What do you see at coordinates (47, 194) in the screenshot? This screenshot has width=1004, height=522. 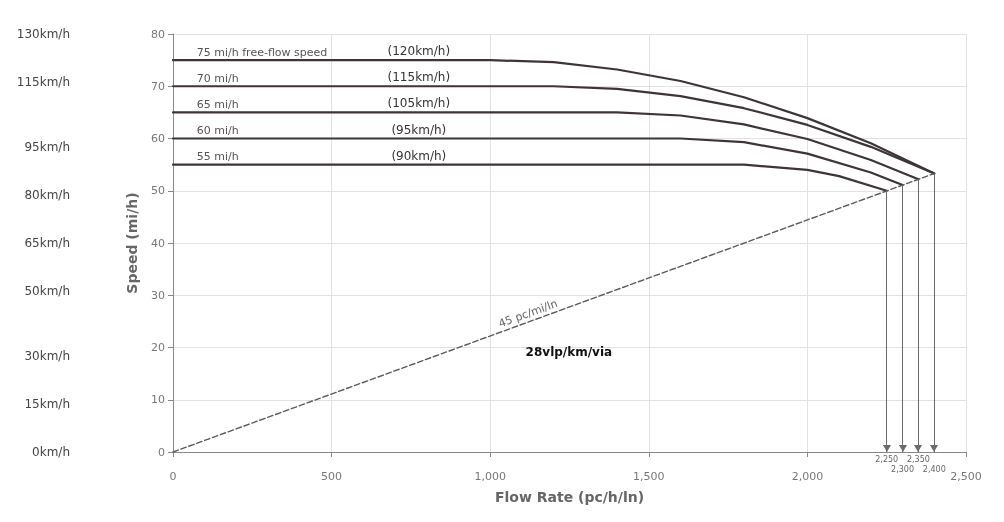 I see `y2-tick-label: 80km/h` at bounding box center [47, 194].